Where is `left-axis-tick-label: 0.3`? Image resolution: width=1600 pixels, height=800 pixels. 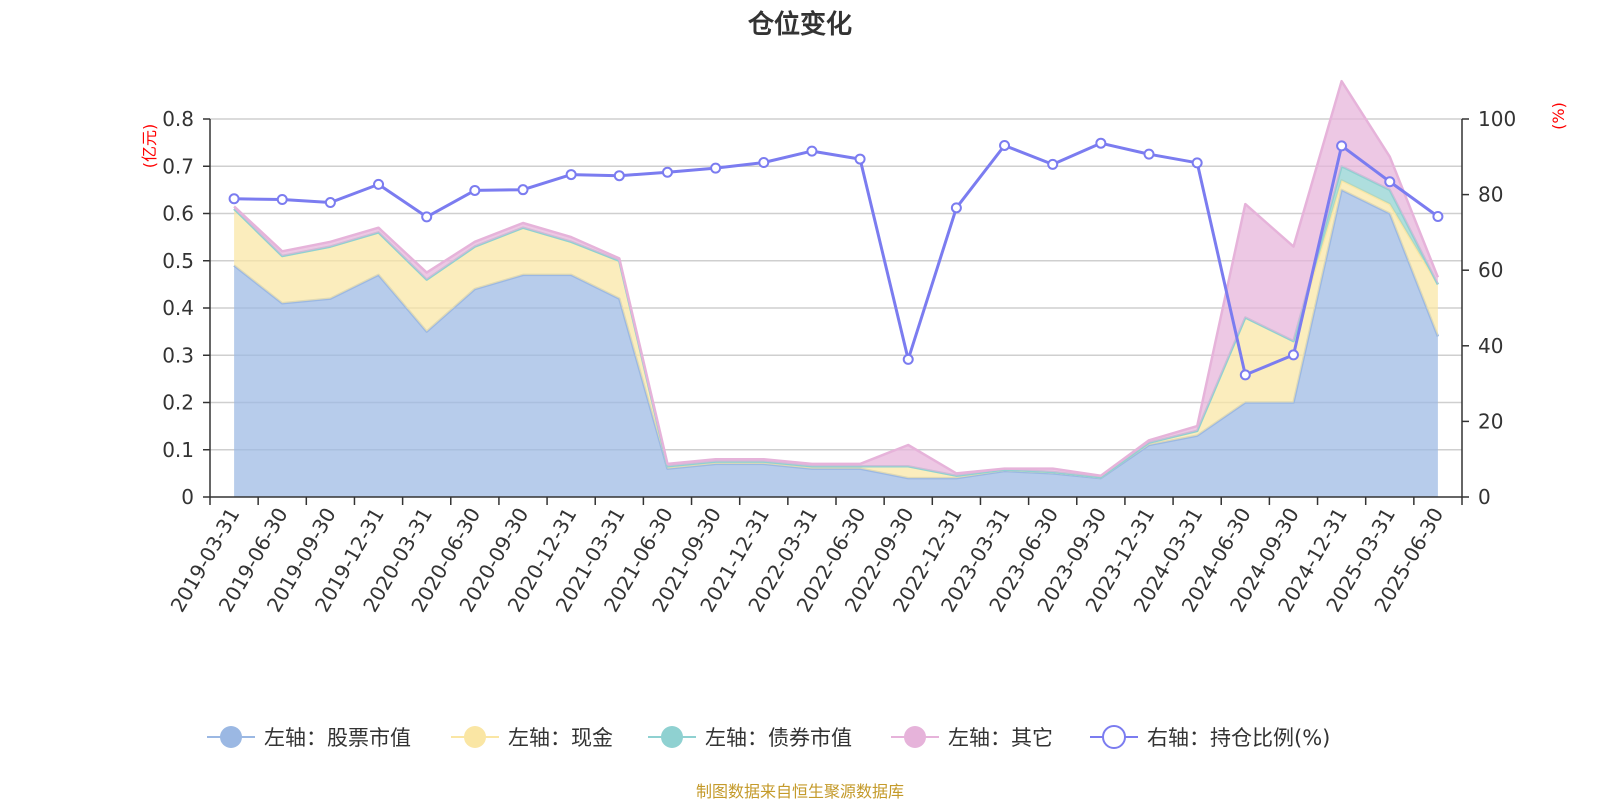 left-axis-tick-label: 0.3 is located at coordinates (178, 355).